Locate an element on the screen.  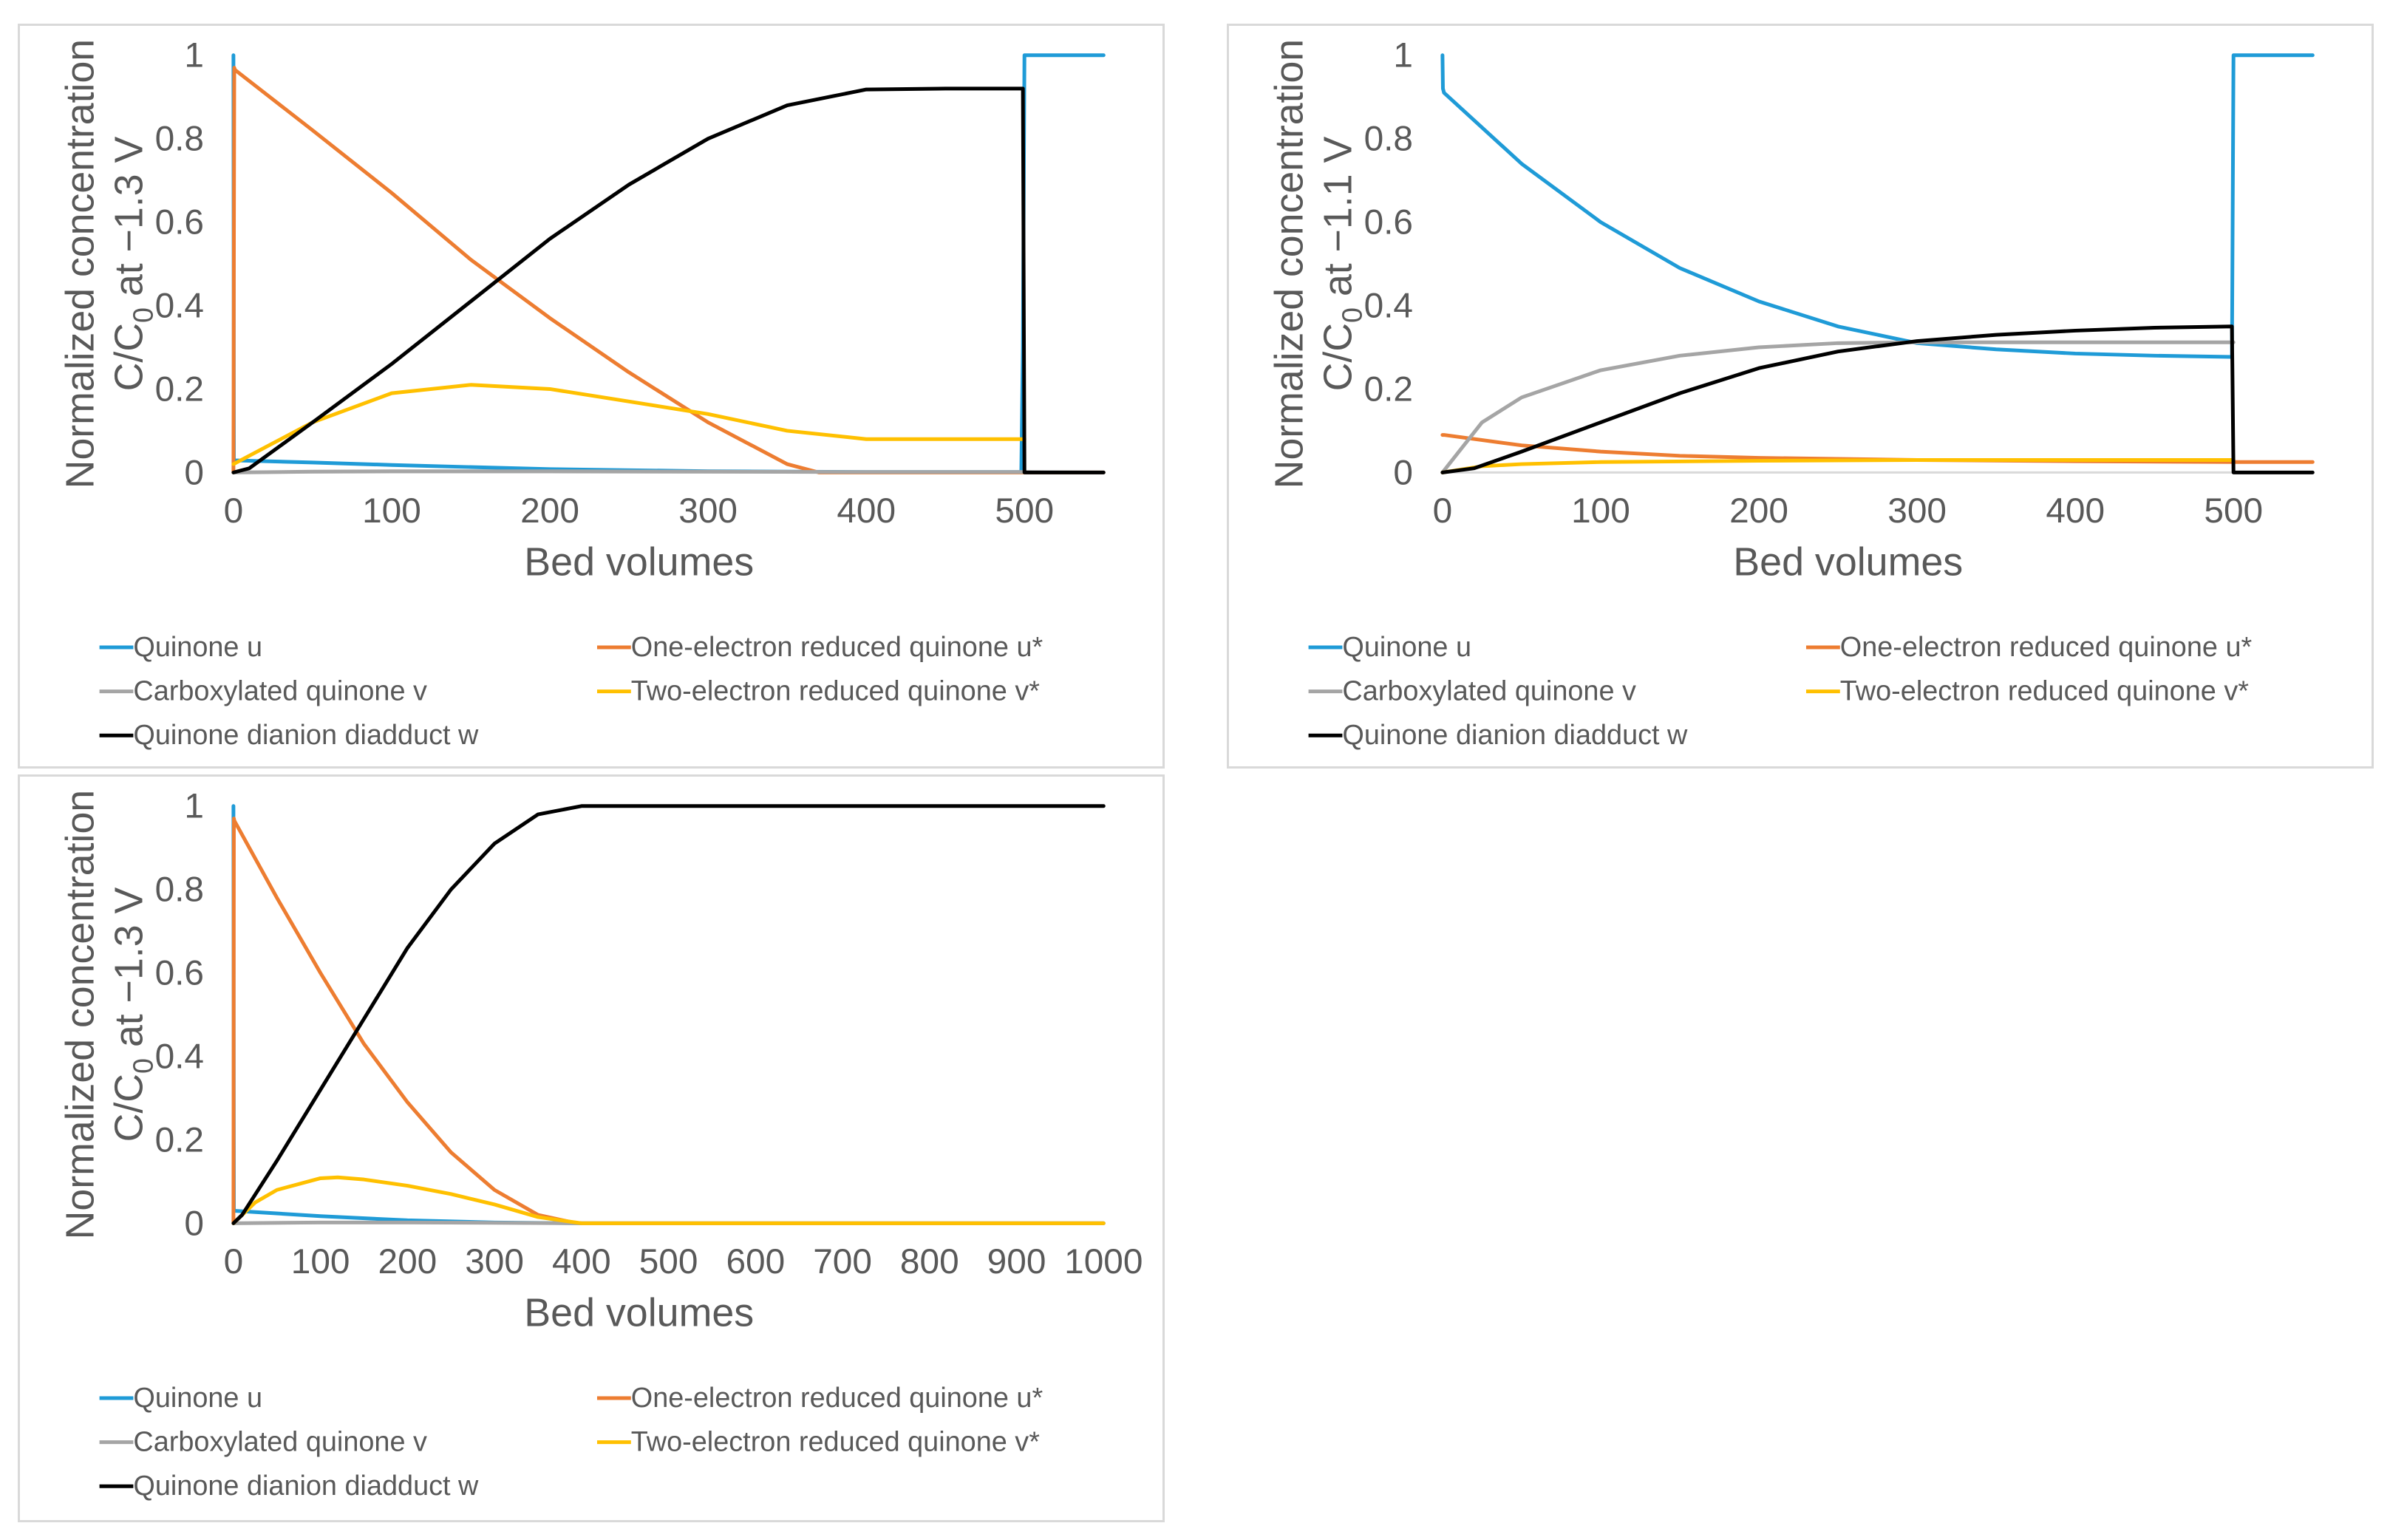
x-tick-label: 700 is located at coordinates (842, 1261).